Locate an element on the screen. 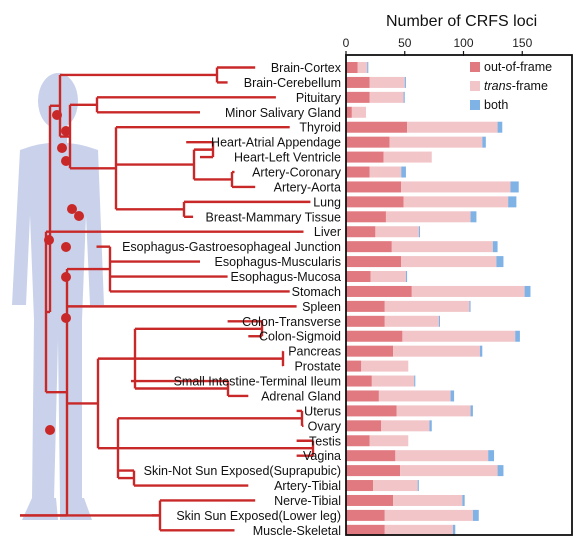 The height and width of the screenshot is (539, 584). chart-title: Number of CRFS loci is located at coordinates (461, 21).